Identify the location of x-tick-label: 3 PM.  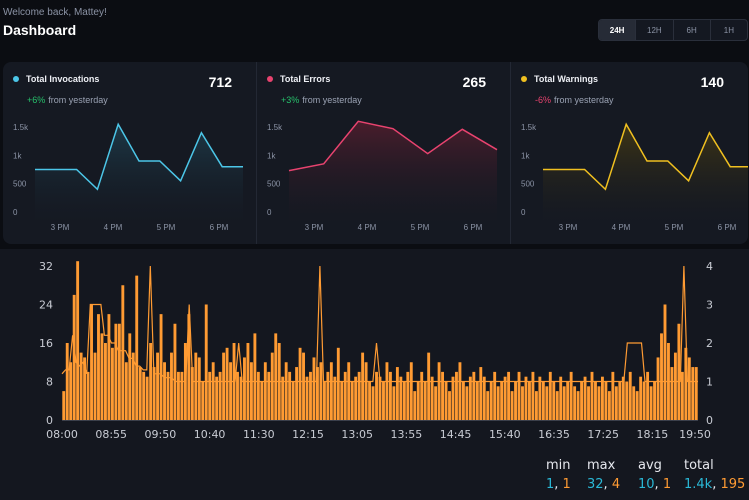
(60, 227).